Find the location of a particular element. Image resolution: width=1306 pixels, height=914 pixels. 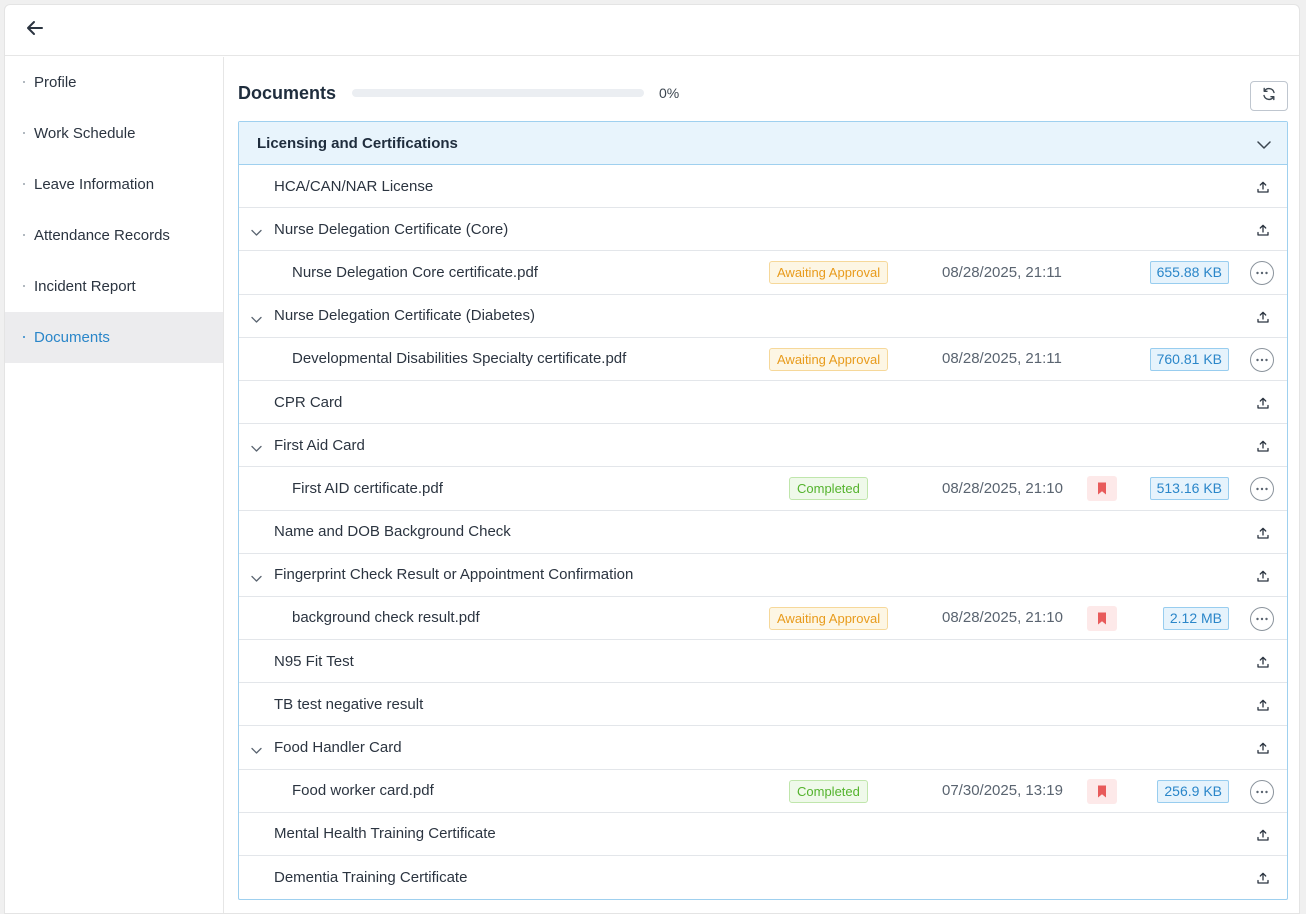

file-size-badge: 256.9 KB is located at coordinates (1193, 791).